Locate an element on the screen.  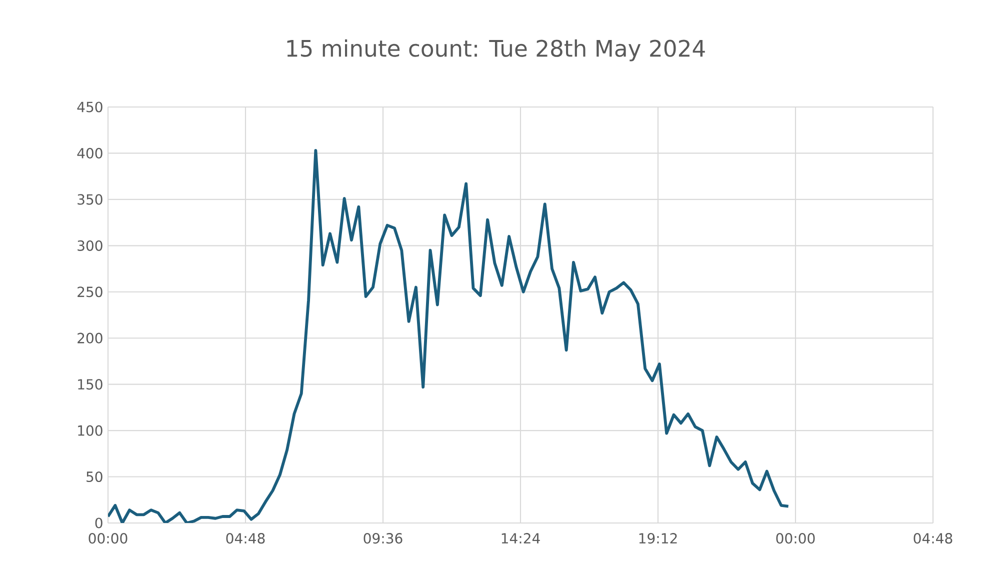
y-tick-label: 250 is located at coordinates (90, 292).